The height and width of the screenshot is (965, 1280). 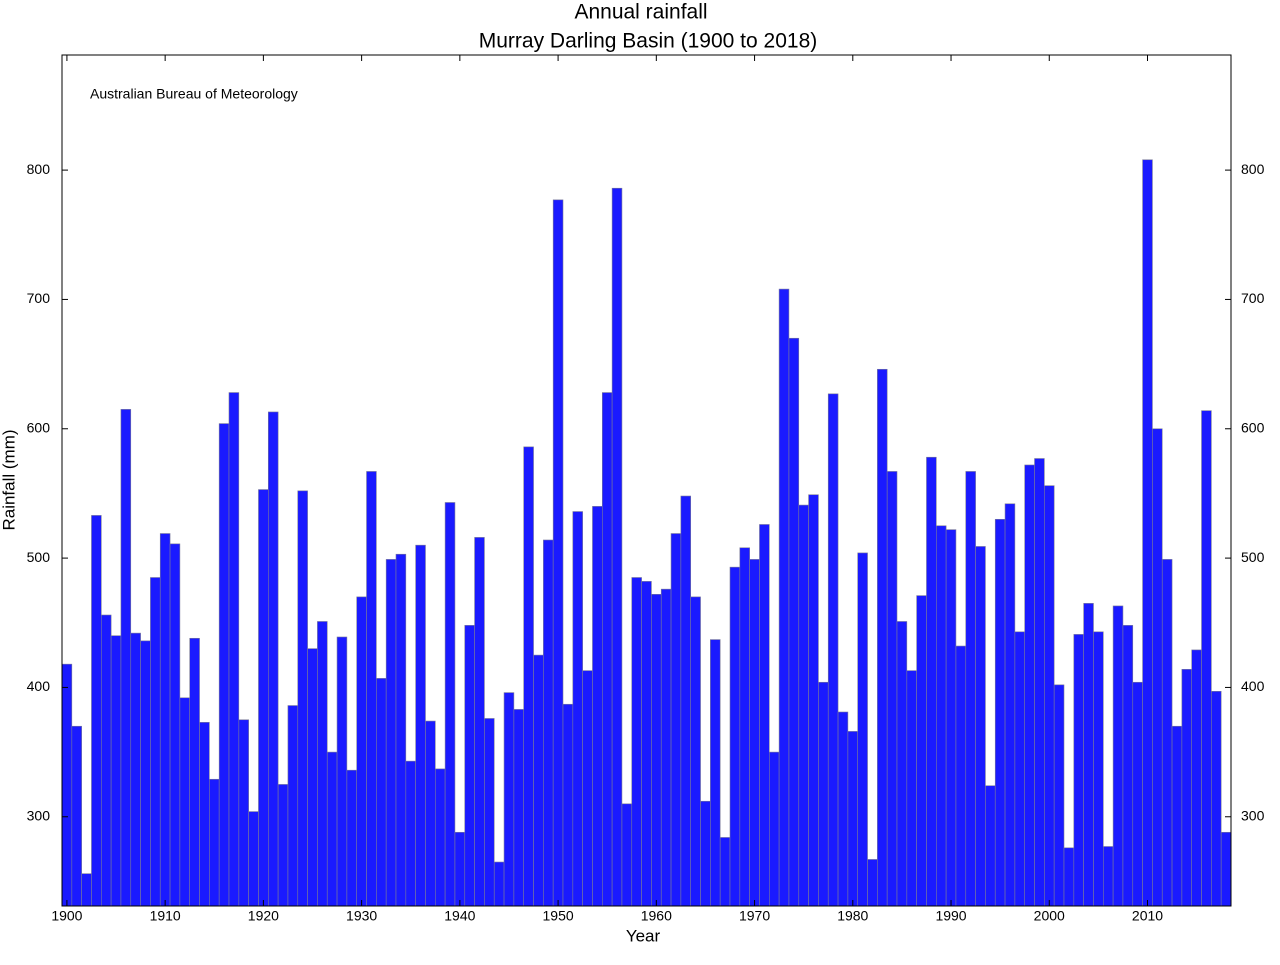 What do you see at coordinates (9, 479) in the screenshot?
I see `y-axis-label: Rainfall (mm)` at bounding box center [9, 479].